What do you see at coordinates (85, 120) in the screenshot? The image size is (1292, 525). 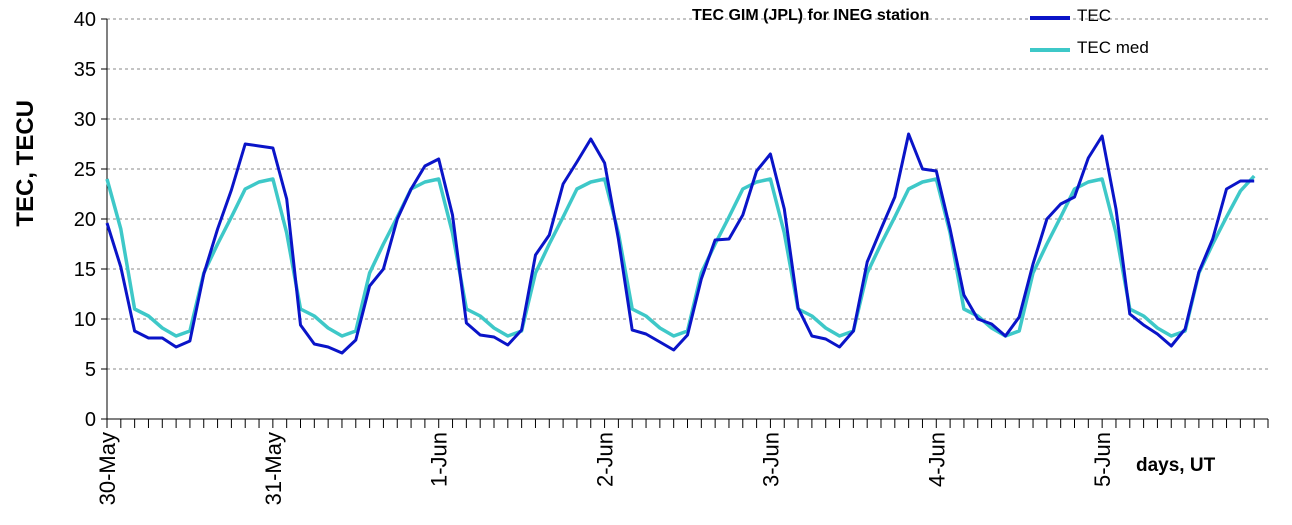 I see `y-tick-label: 30` at bounding box center [85, 120].